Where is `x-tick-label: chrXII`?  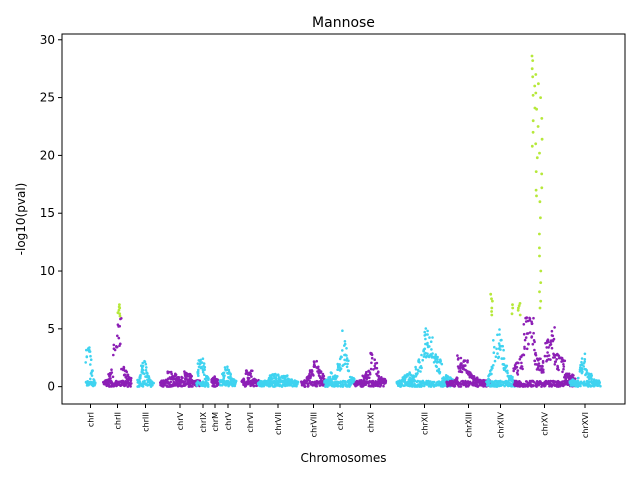 x-tick-label: chrXII is located at coordinates (425, 423).